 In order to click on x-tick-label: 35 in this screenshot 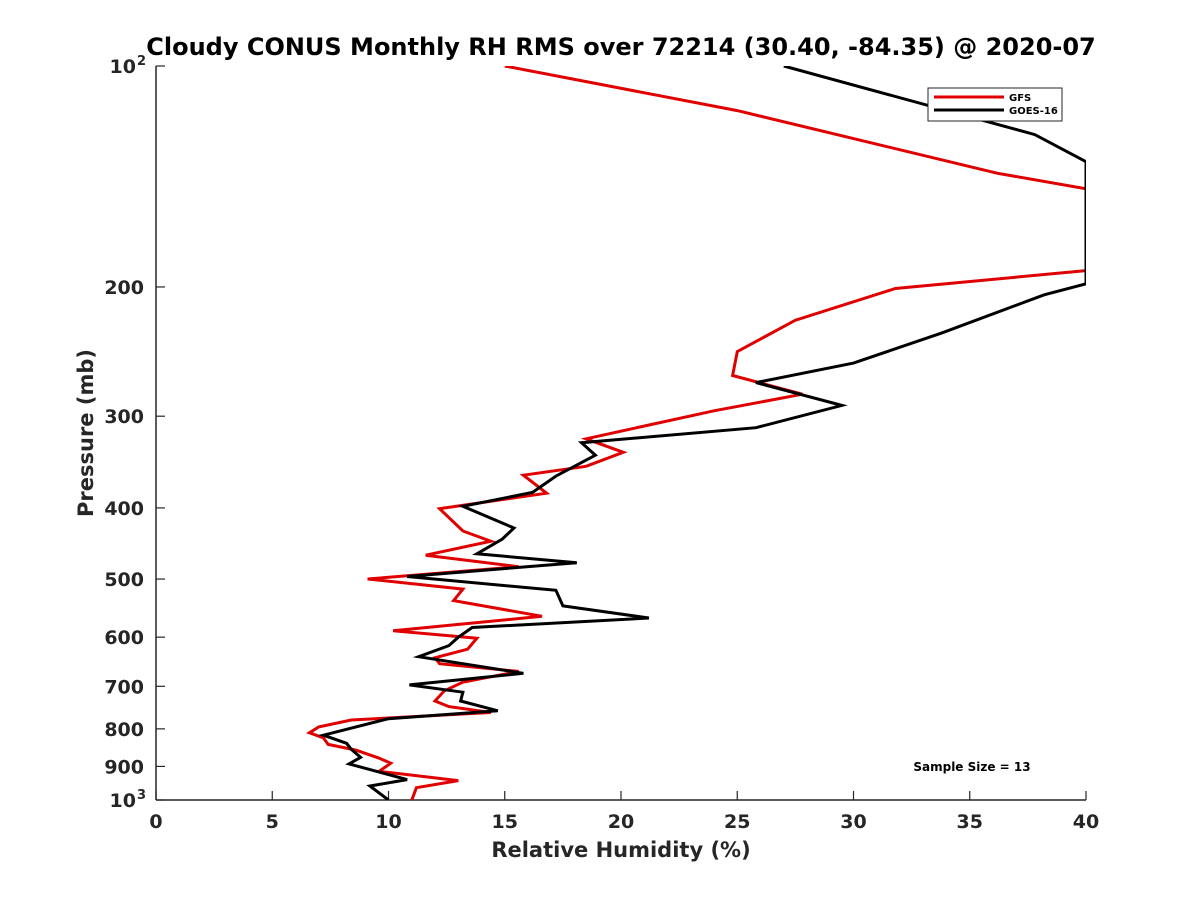, I will do `click(970, 822)`.